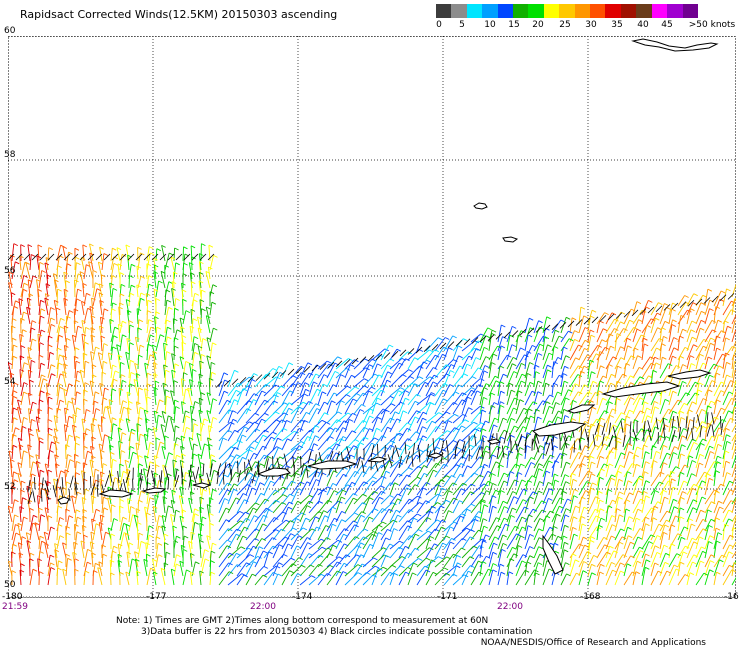 The height and width of the screenshot is (650, 740). I want to click on flagged-vector, so click(141, 475).